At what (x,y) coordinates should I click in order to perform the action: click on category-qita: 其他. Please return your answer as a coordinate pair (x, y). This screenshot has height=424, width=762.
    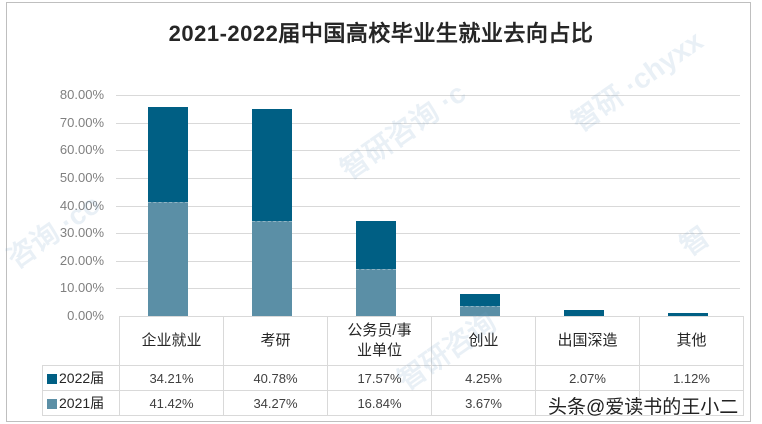
    Looking at the image, I should click on (691, 341).